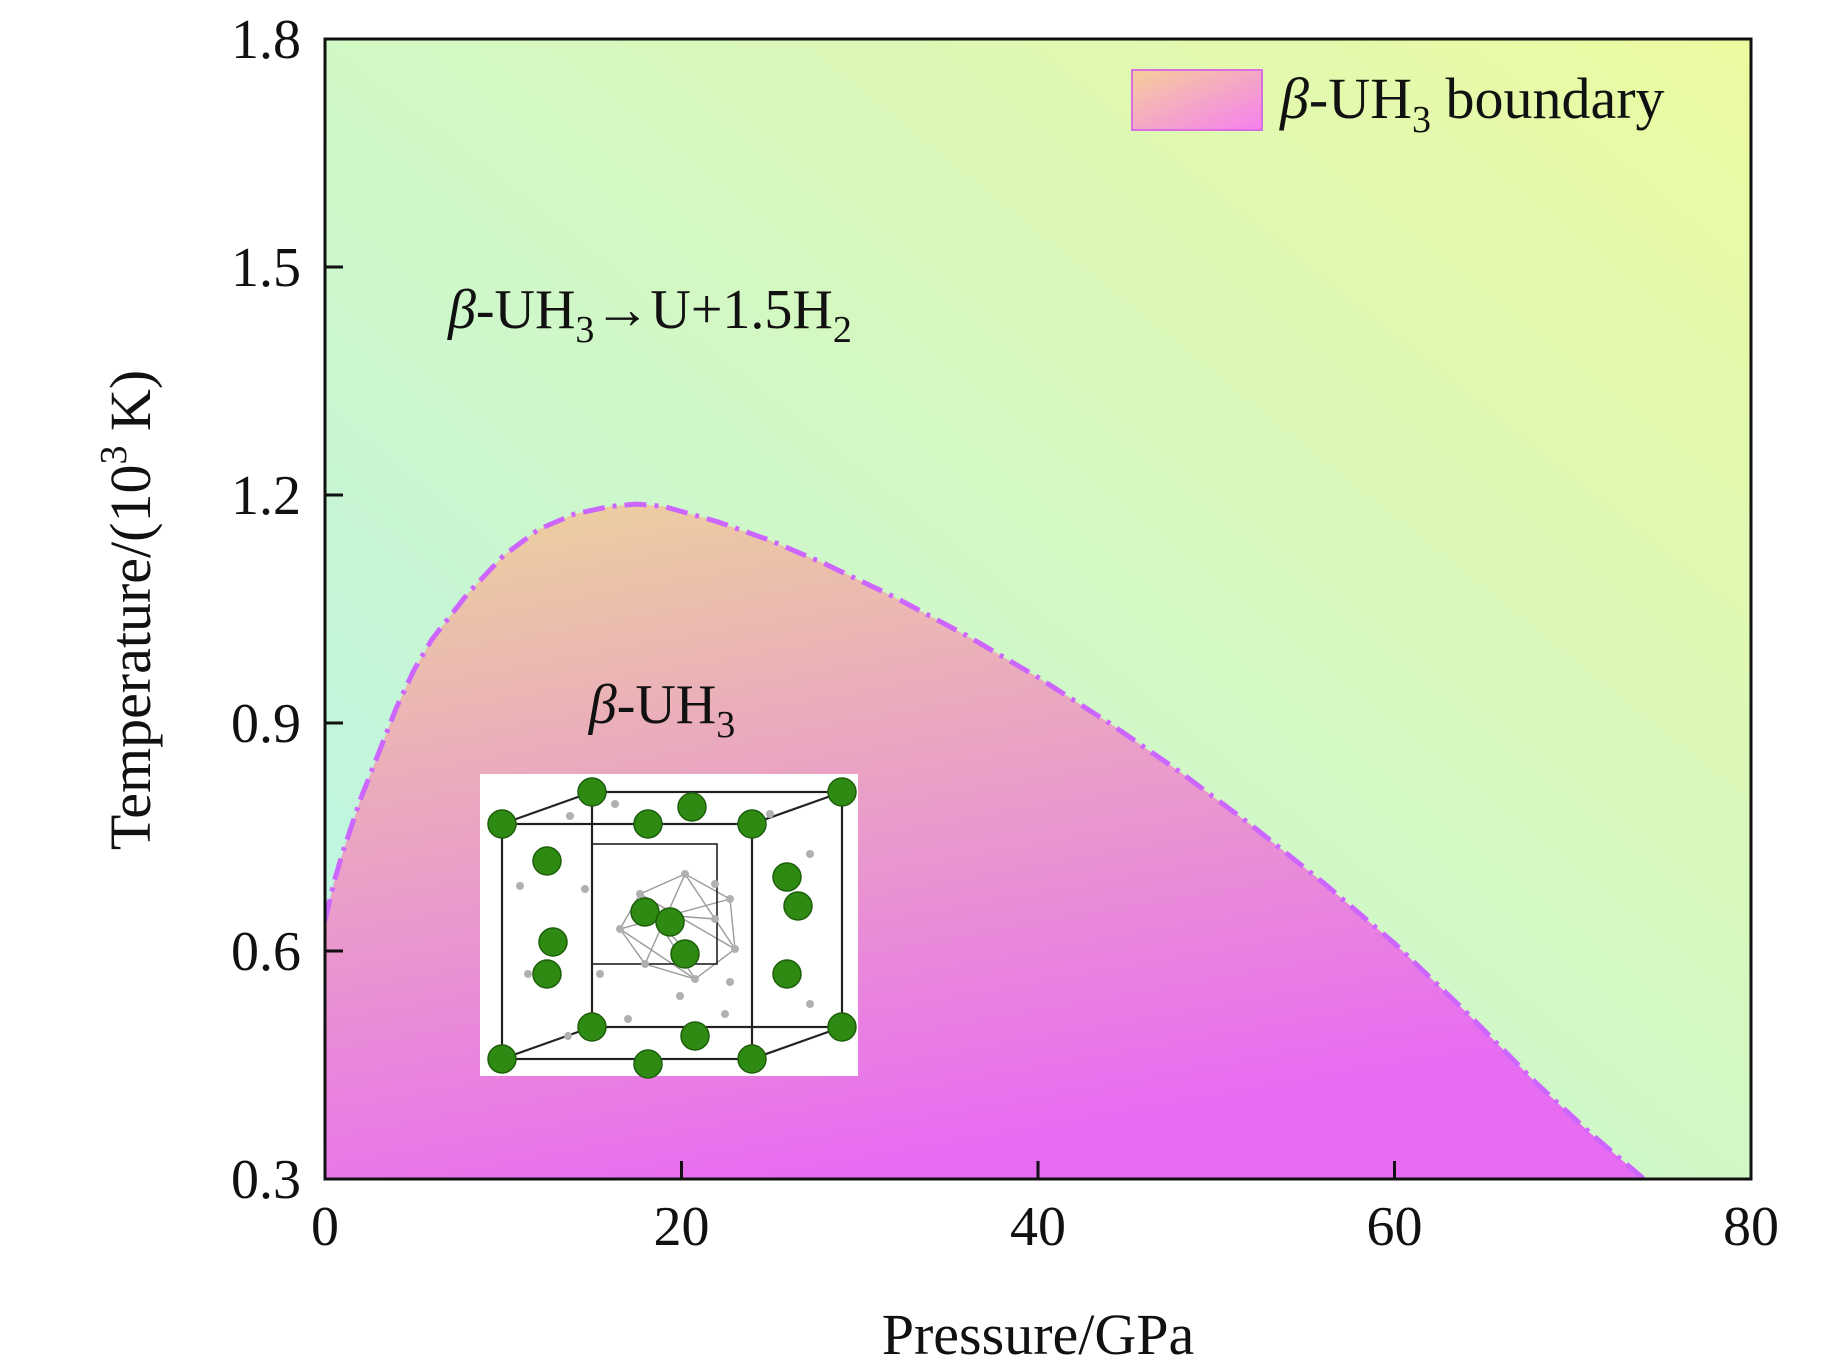 This screenshot has width=1843, height=1364. I want to click on y-tick-label: 1.8, so click(266, 40).